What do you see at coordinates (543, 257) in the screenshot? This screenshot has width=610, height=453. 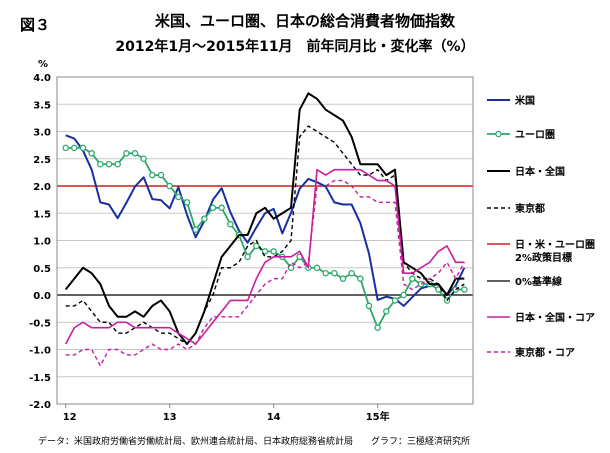 I see `legend-label: 2%政策目標` at bounding box center [543, 257].